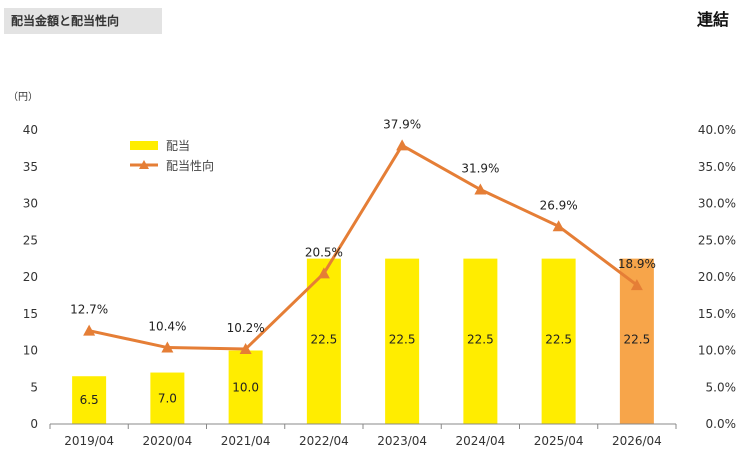  What do you see at coordinates (34, 424) in the screenshot?
I see `y-tick-label: 0` at bounding box center [34, 424].